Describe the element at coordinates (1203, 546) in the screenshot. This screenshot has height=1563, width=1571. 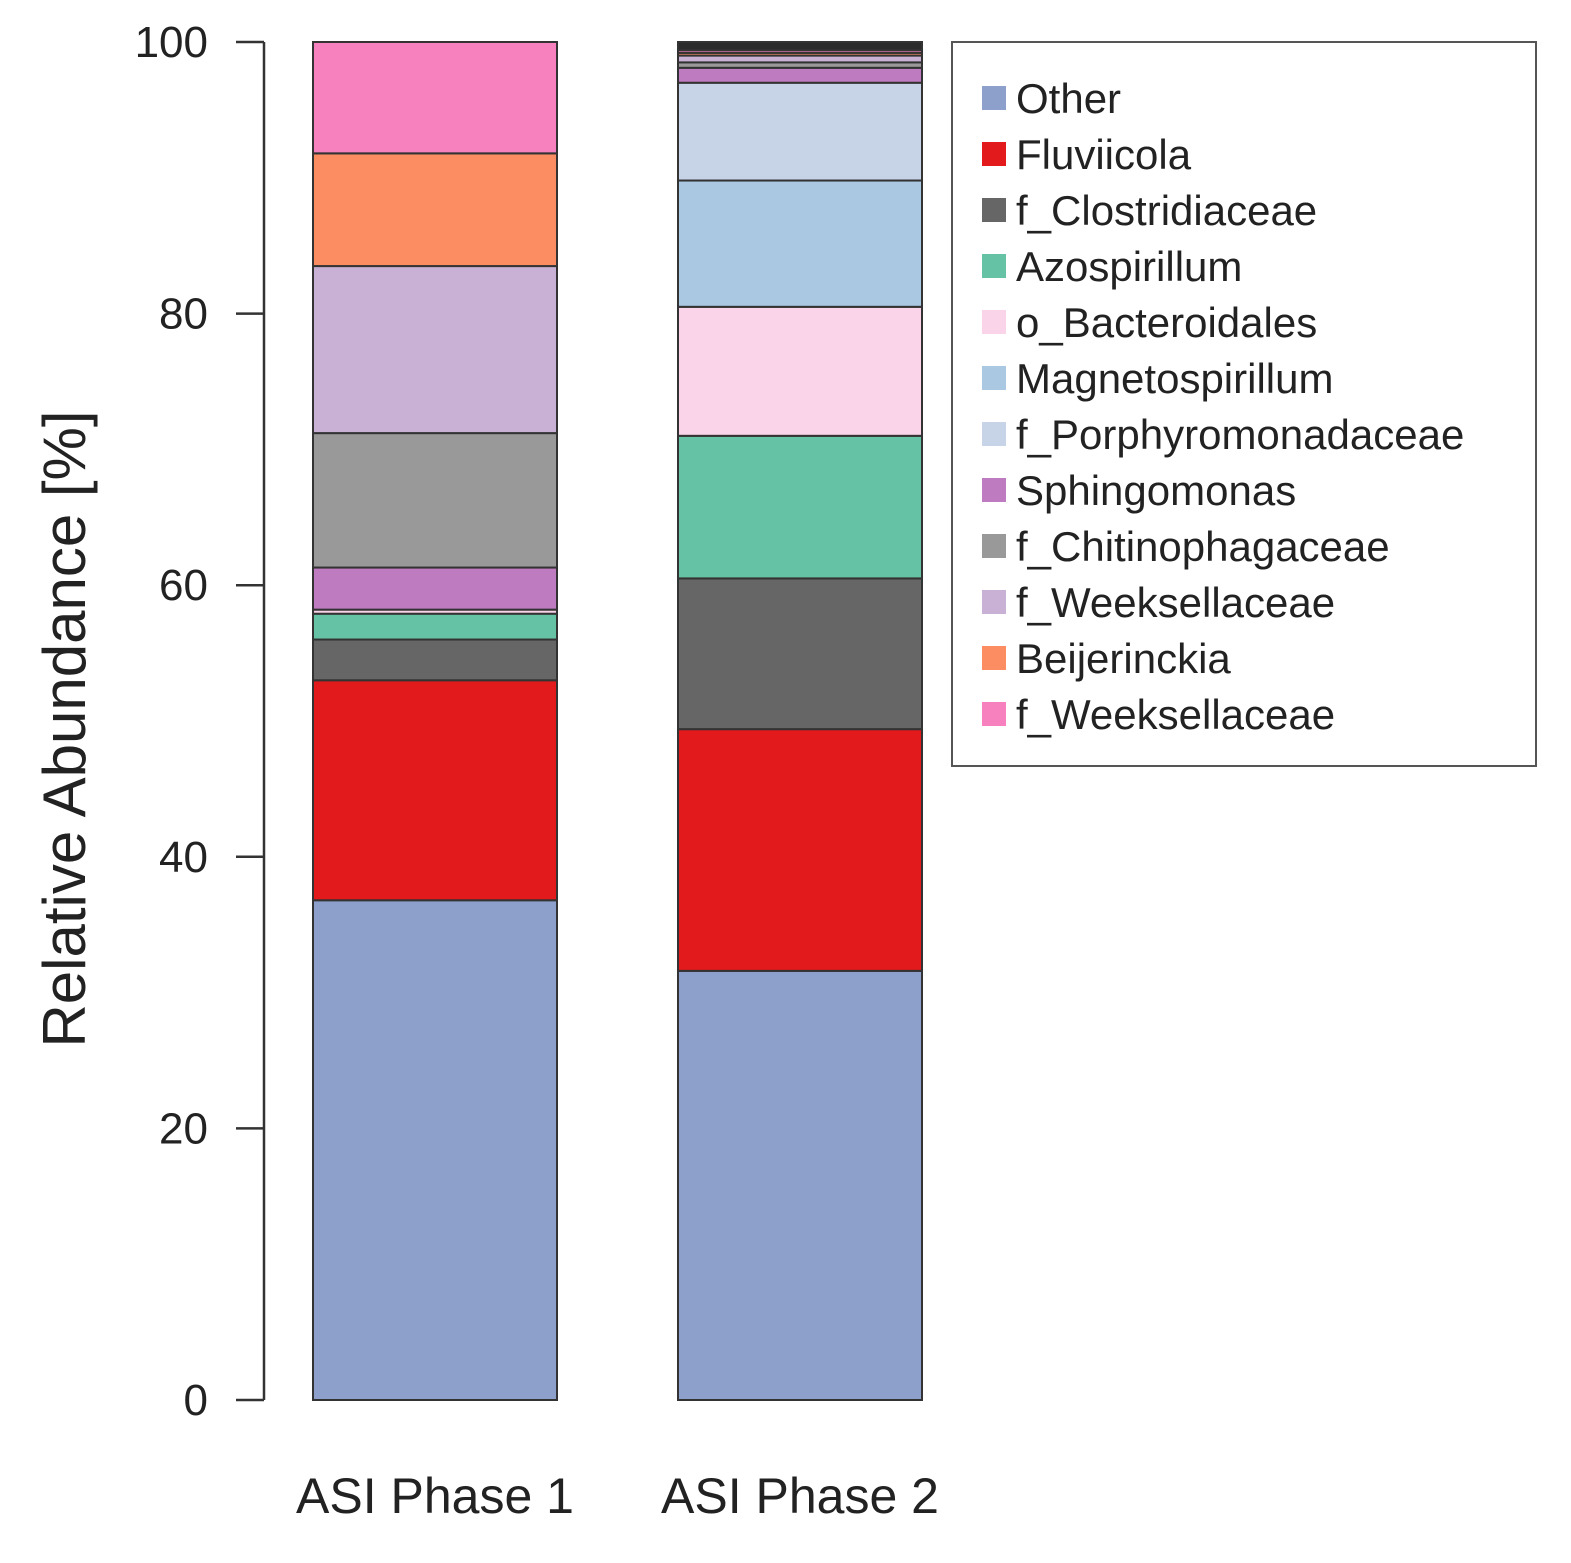
I see `legend-label: f_Chitinophagaceae` at that location.